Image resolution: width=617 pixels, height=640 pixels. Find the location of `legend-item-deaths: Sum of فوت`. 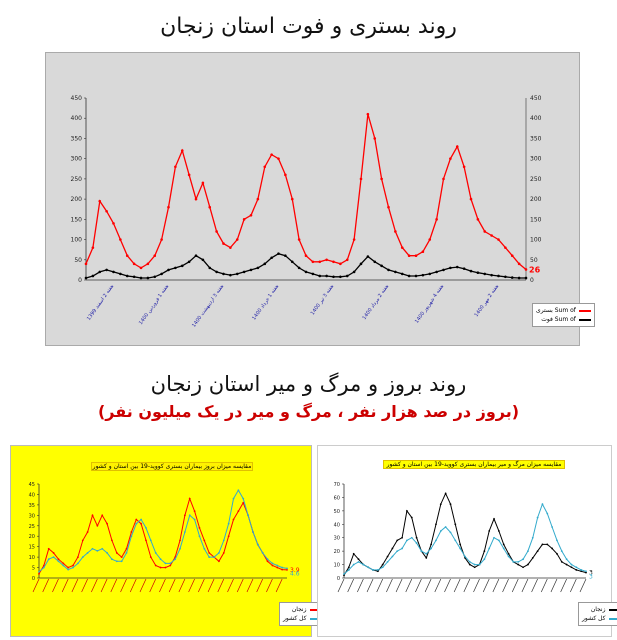

legend-item-deaths: Sum of فوت is located at coordinates (563, 319).